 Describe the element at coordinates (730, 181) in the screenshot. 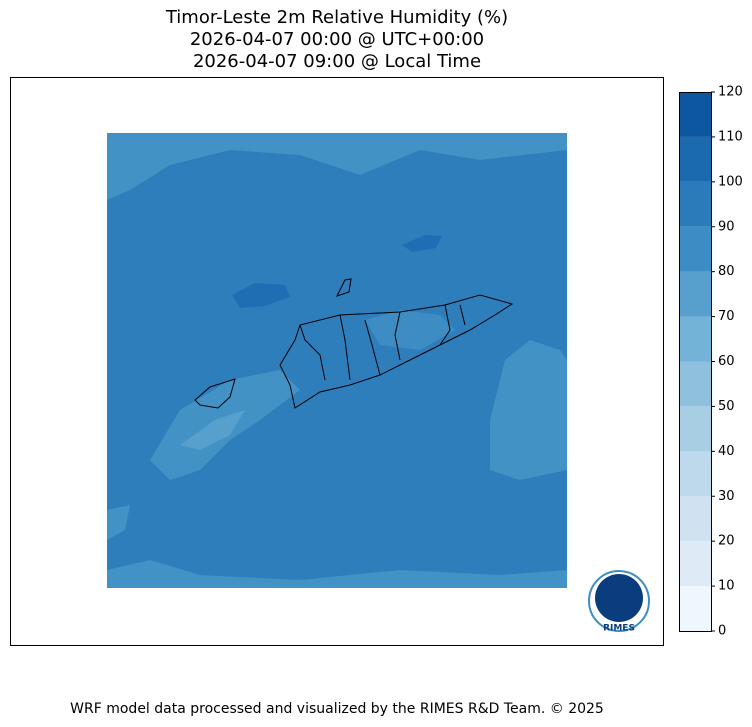

I see `colorbar-tick-label: 100` at that location.